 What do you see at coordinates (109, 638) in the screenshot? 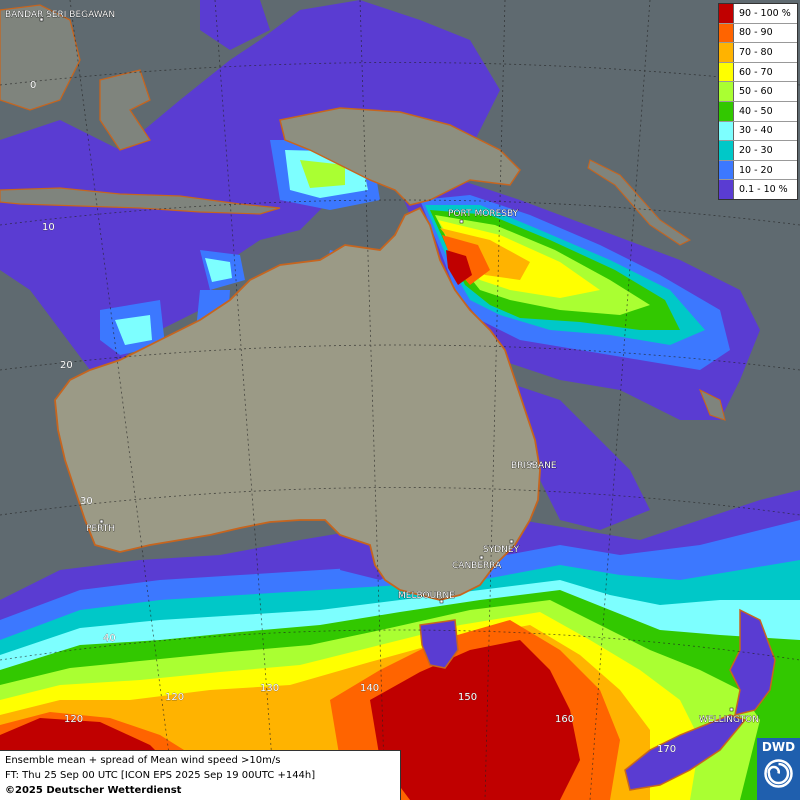
I see `lat-label: 40` at bounding box center [109, 638].